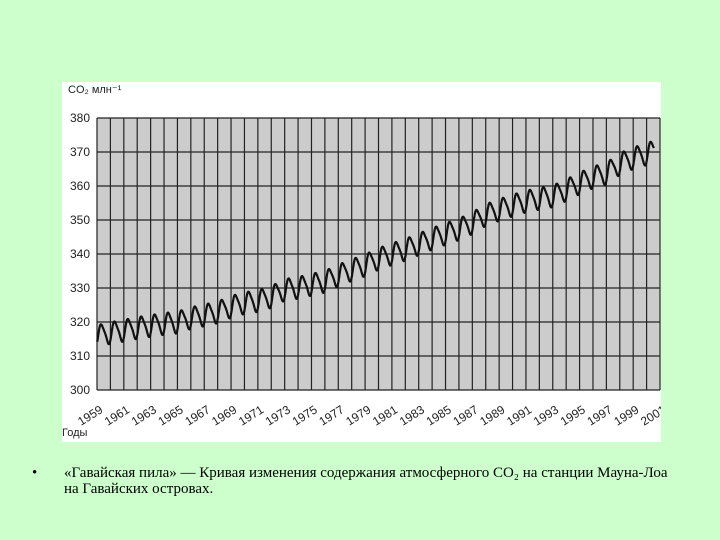 The image size is (720, 540). Describe the element at coordinates (358, 415) in the screenshot. I see `x-tick-label: 1979` at that location.